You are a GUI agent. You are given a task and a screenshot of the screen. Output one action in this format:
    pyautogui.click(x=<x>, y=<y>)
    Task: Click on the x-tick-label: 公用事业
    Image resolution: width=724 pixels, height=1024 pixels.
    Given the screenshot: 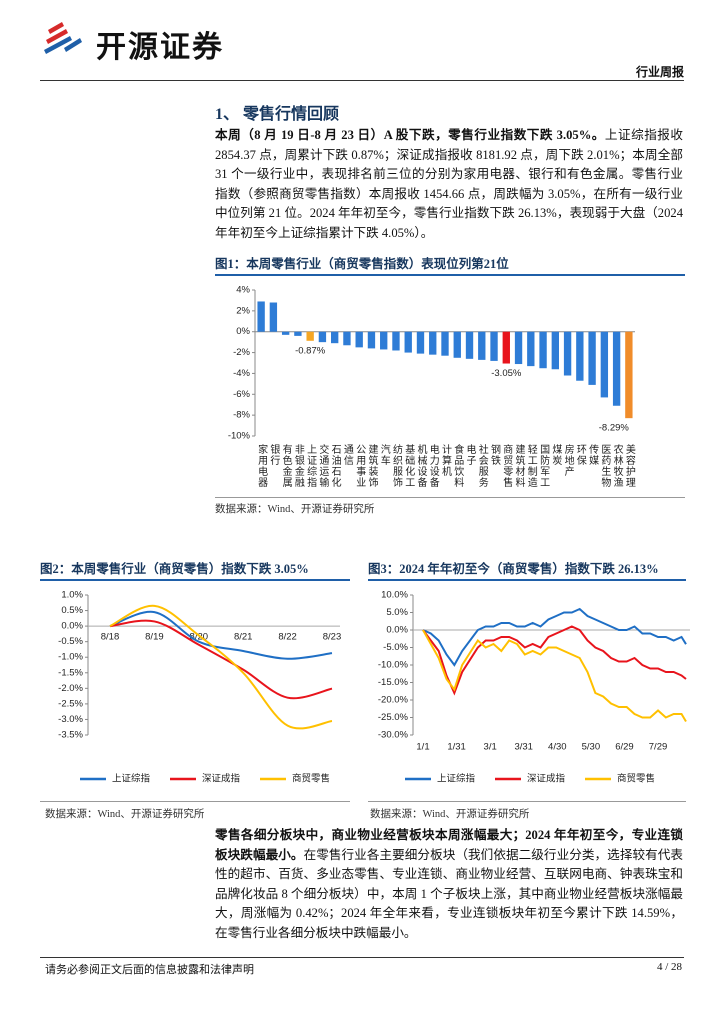 What is the action you would take?
    pyautogui.click(x=360, y=466)
    